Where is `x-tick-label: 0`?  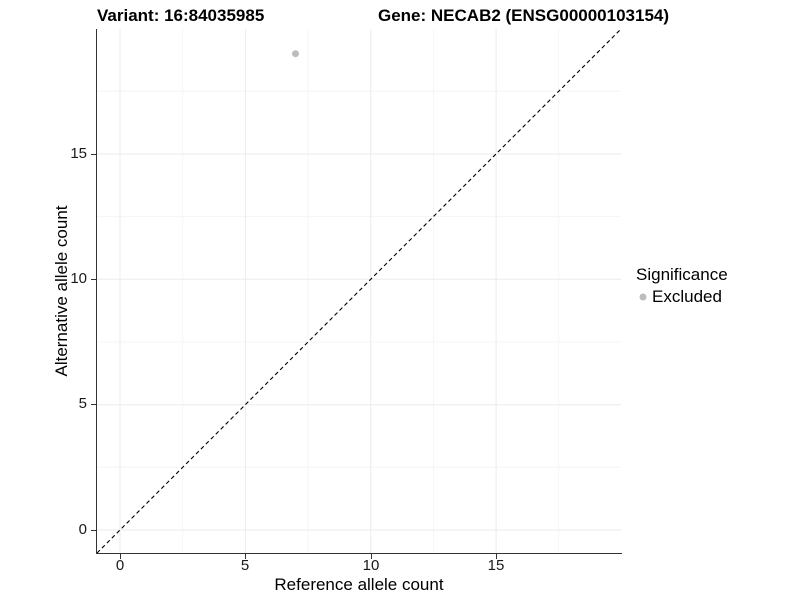
x-tick-label: 0 is located at coordinates (120, 565).